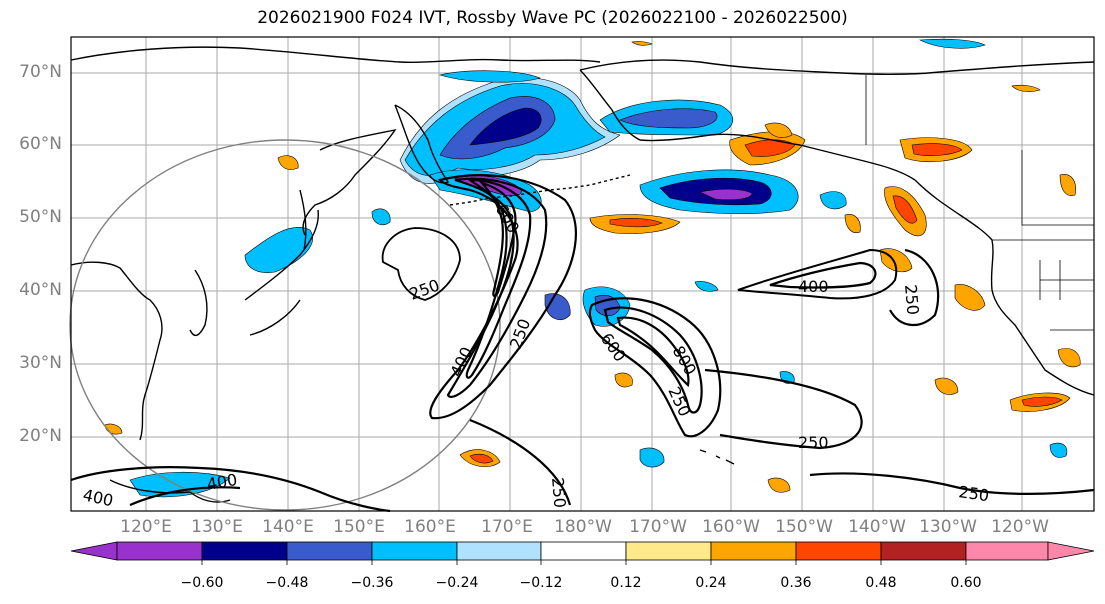 The height and width of the screenshot is (604, 1105). What do you see at coordinates (970, 297) in the screenshot?
I see `shade-west-orange` at bounding box center [970, 297].